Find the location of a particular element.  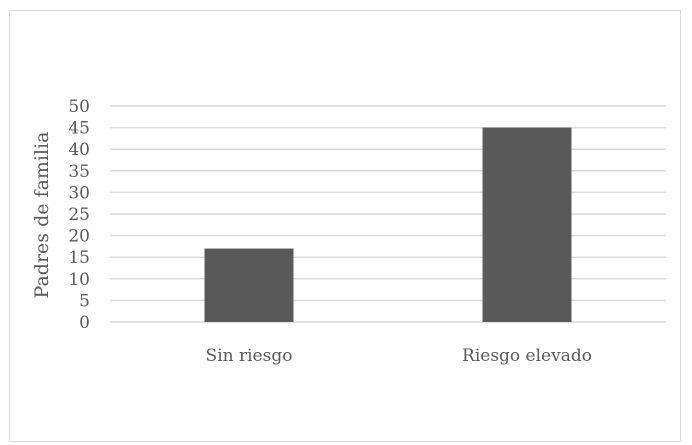

bar-riesgo-elevado is located at coordinates (527, 224).